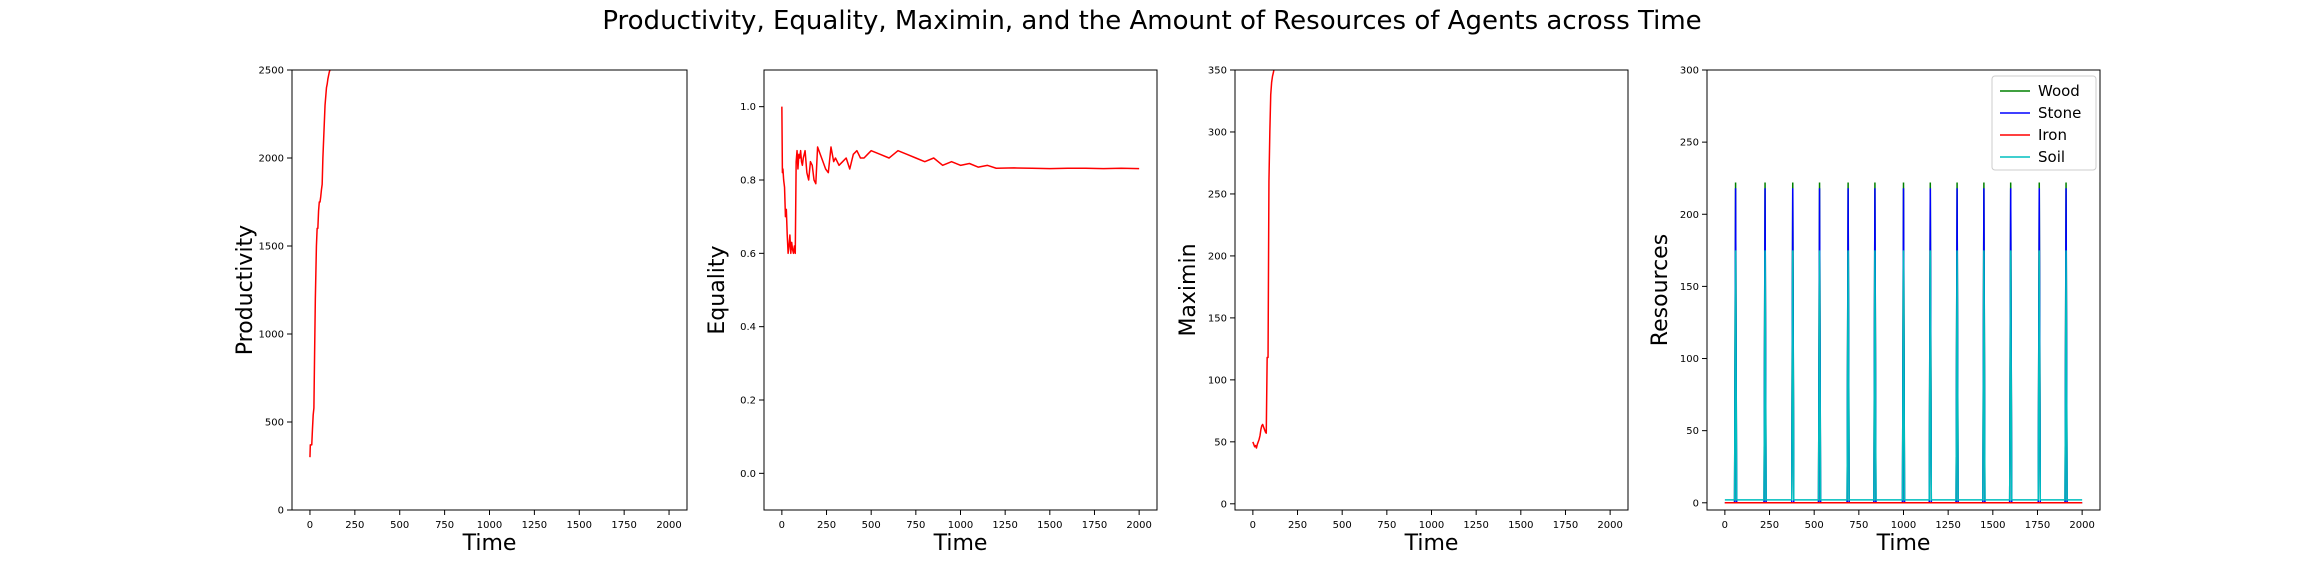  Describe the element at coordinates (274, 423) in the screenshot. I see `y-tick-label: 500` at that location.